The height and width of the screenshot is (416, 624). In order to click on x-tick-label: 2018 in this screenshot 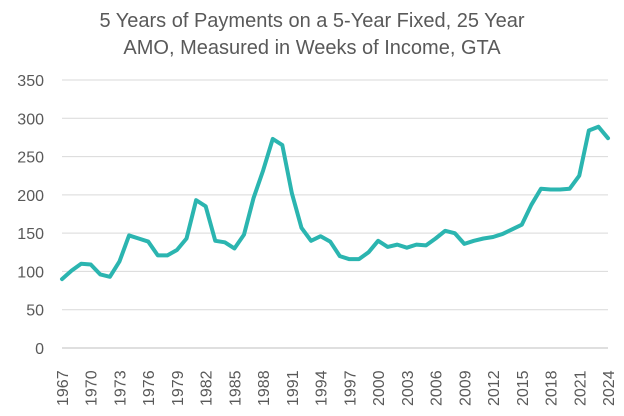, I will do `click(552, 388)`.